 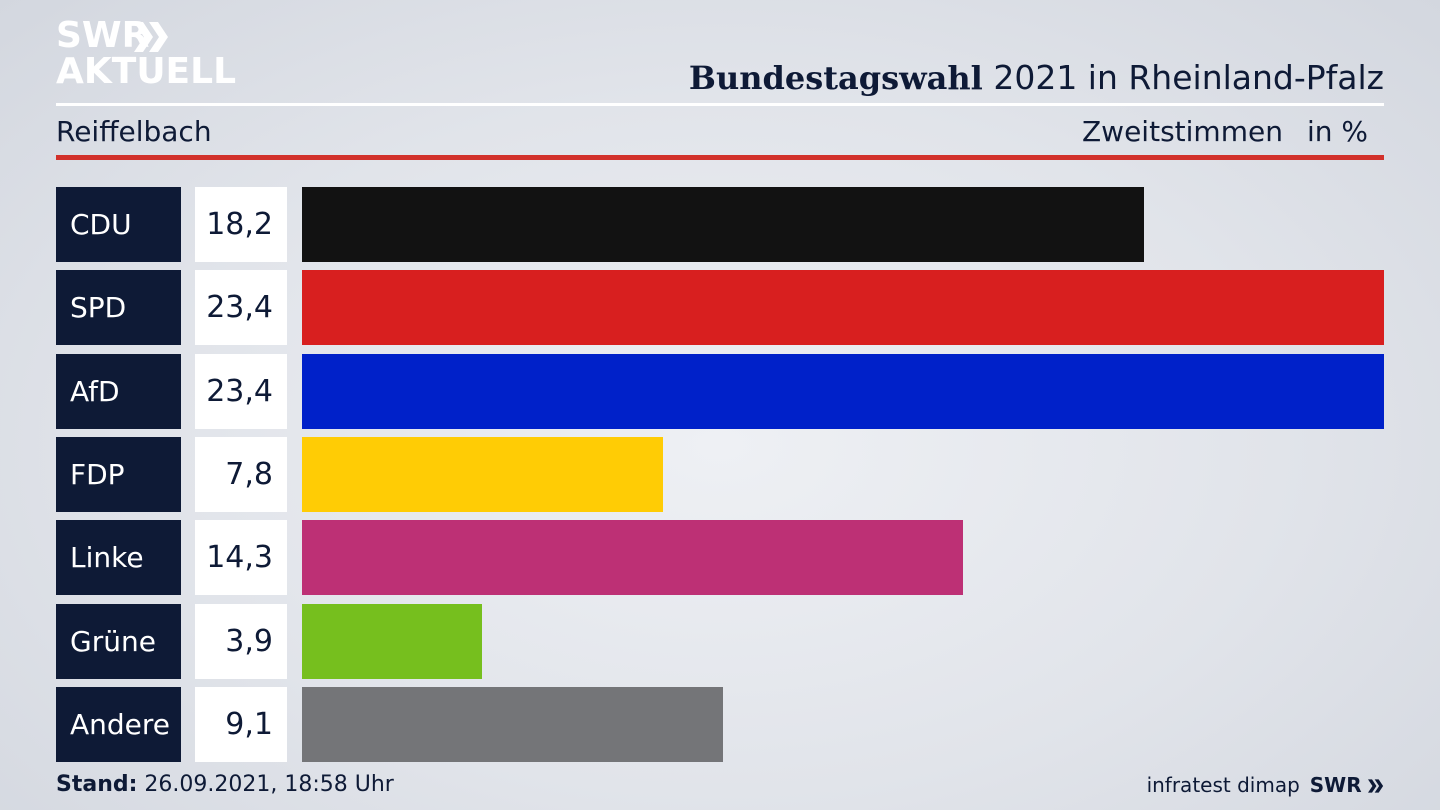 I want to click on timestamp-value: 26.09.2021, 18:58 Uhr, so click(x=269, y=784).